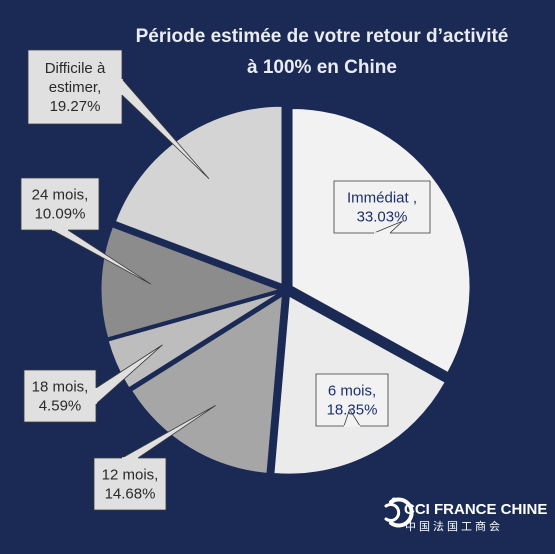 The image size is (555, 554). Describe the element at coordinates (75, 68) in the screenshot. I see `callout-label-difficile: Difficile à` at that location.